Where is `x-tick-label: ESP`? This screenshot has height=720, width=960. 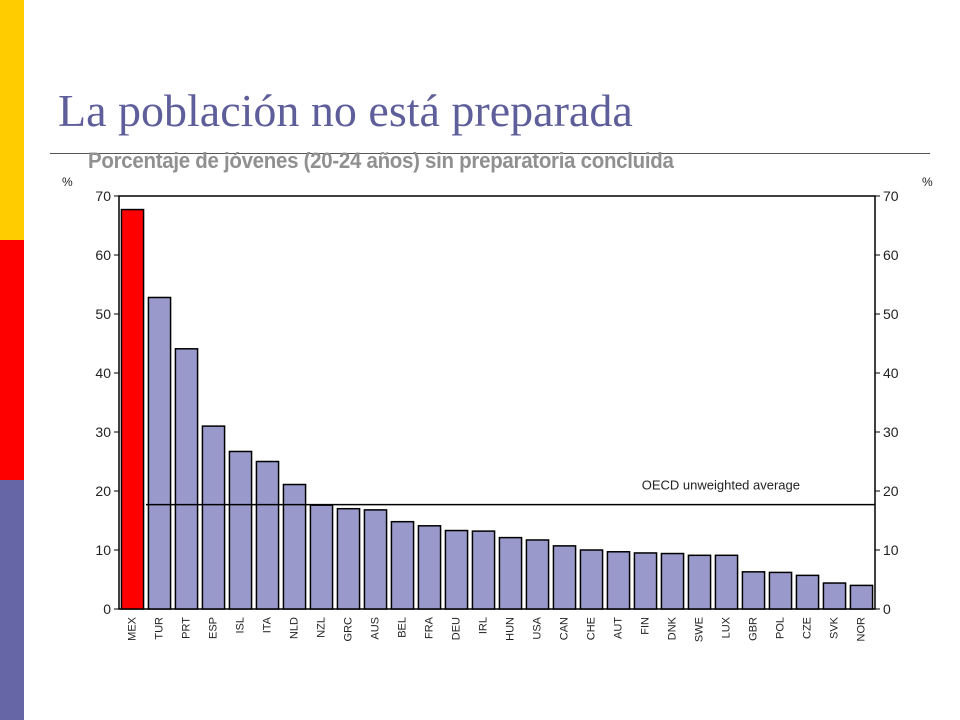
x-tick-label: ESP is located at coordinates (213, 628).